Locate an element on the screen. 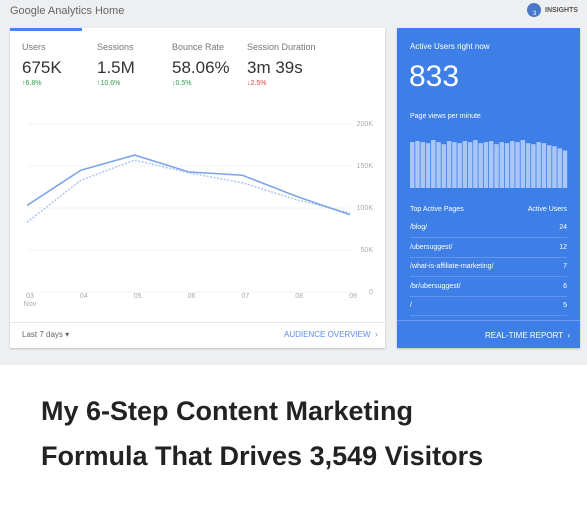  metric-value: 675K is located at coordinates (42, 67).